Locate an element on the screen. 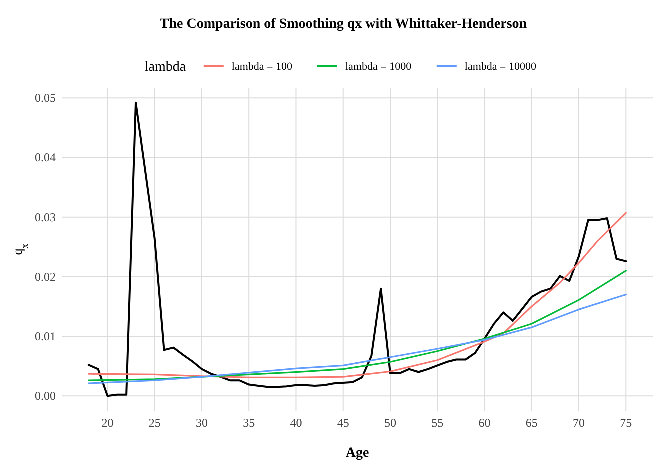  x-axis-title: Age is located at coordinates (358, 453).